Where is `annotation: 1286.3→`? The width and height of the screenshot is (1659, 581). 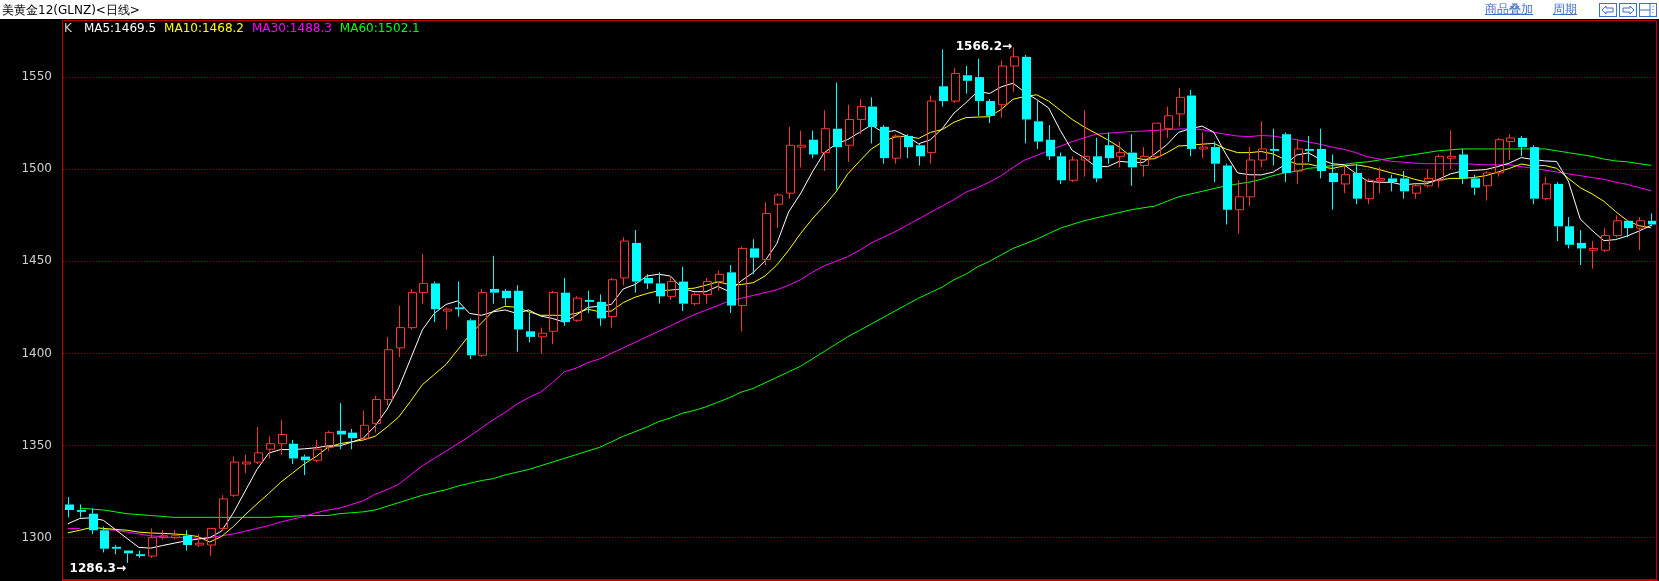
annotation: 1286.3→ is located at coordinates (97, 567).